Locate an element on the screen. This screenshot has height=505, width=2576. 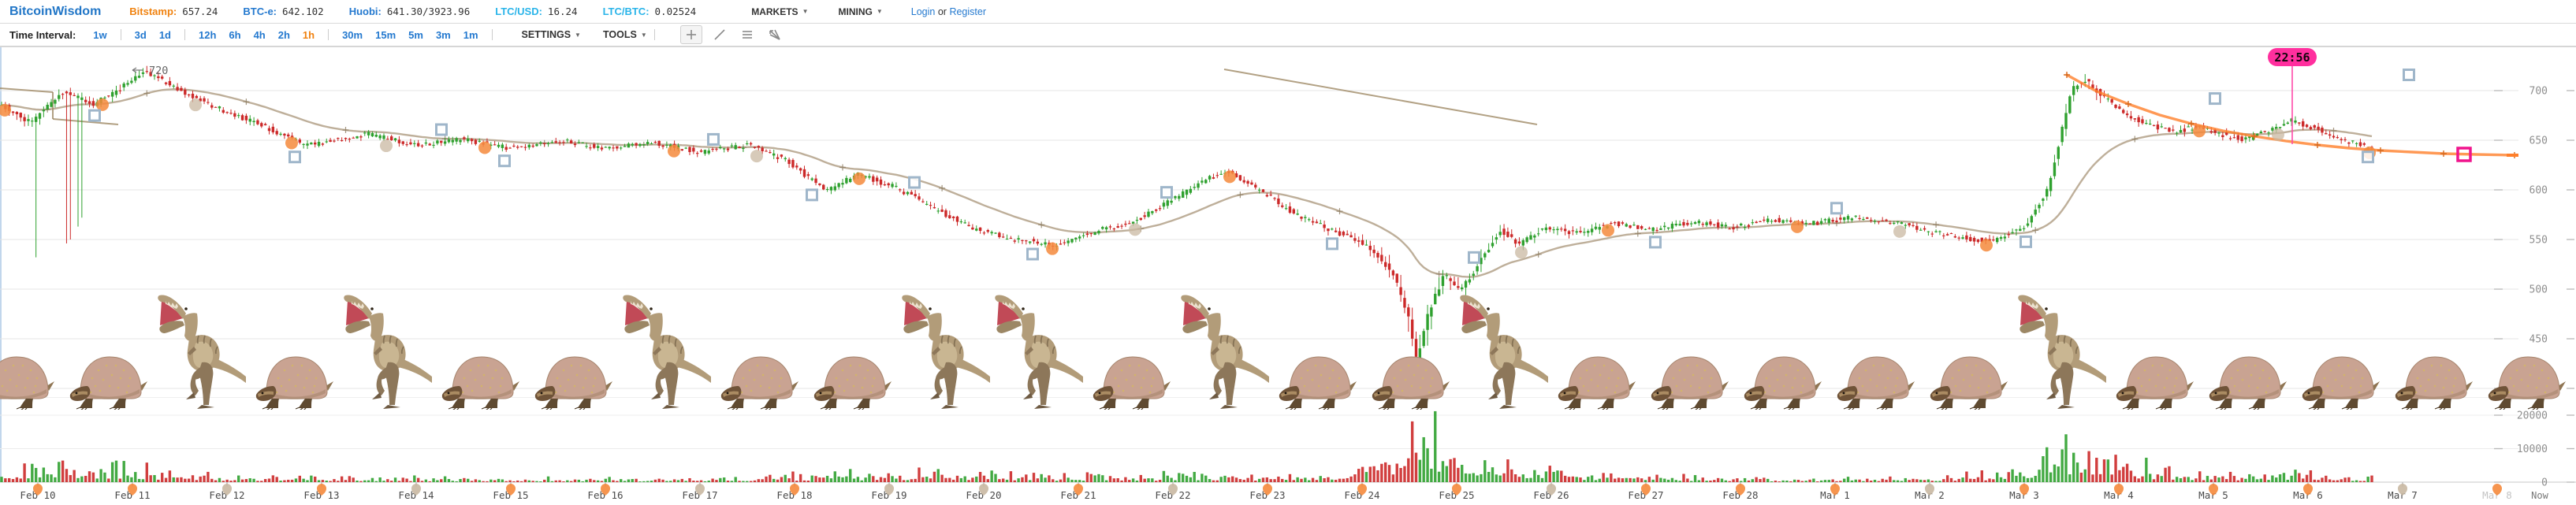
register-link: Register is located at coordinates (967, 12).